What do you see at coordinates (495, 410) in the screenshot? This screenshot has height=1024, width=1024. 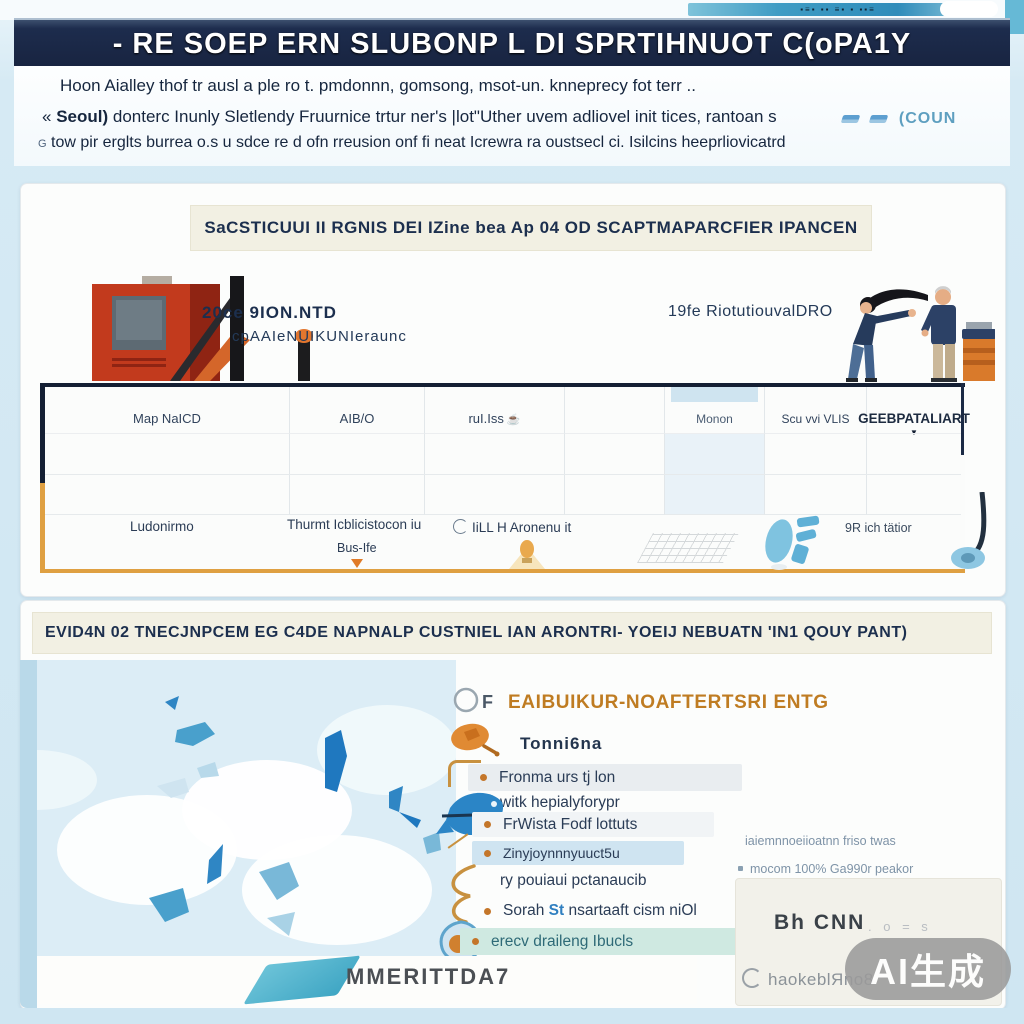 I see `column-header: ruI.Iss ☕` at bounding box center [495, 410].